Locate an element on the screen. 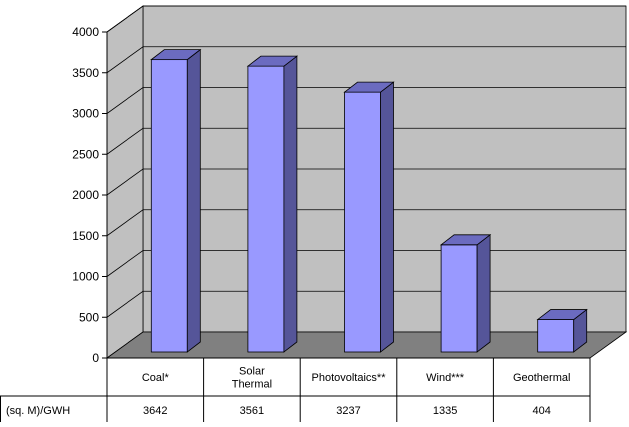 Image resolution: width=629 pixels, height=427 pixels. data-label: 404 is located at coordinates (542, 411).